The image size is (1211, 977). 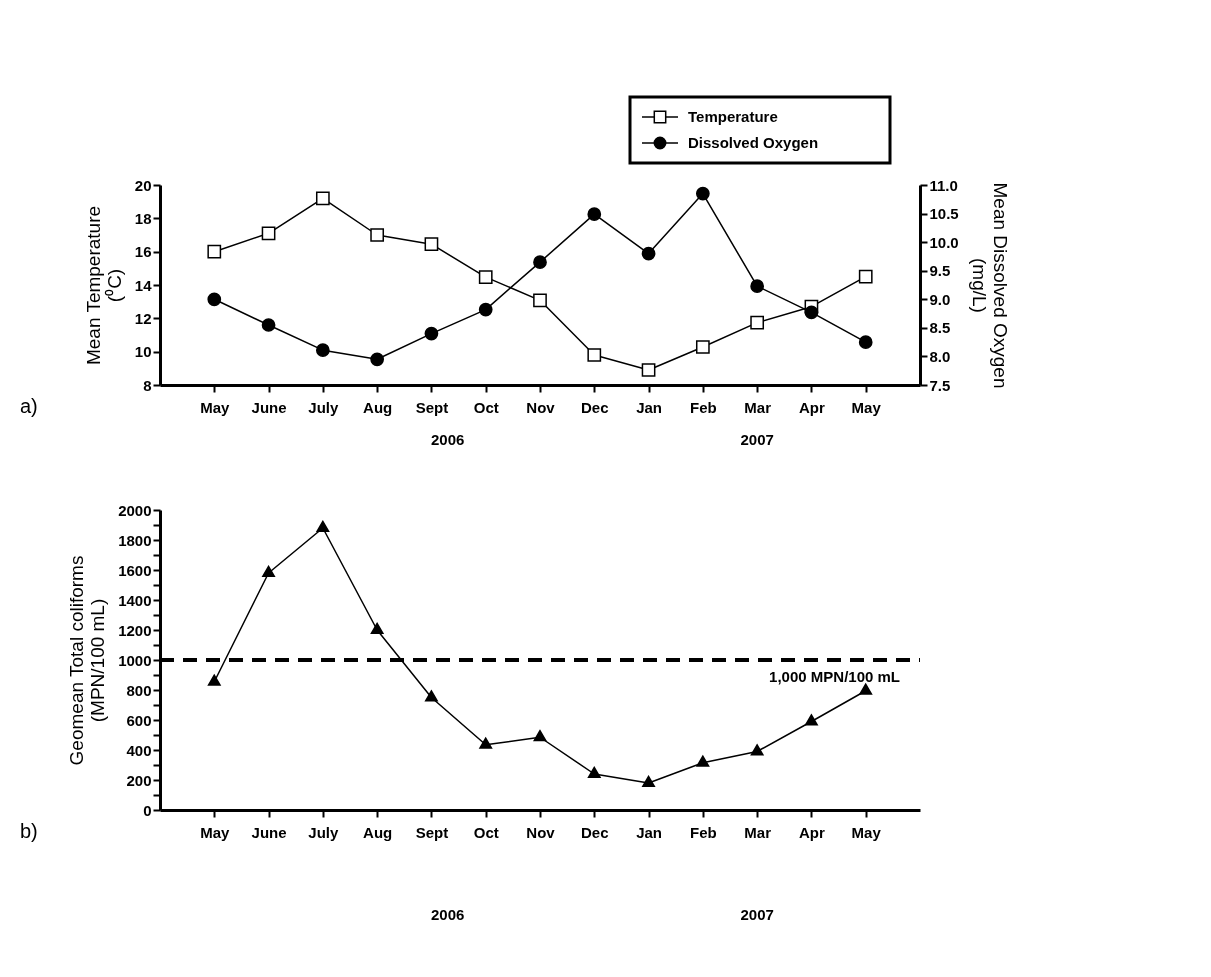 What do you see at coordinates (753, 142) in the screenshot?
I see `legend-label: Dissolved Oxygen` at bounding box center [753, 142].